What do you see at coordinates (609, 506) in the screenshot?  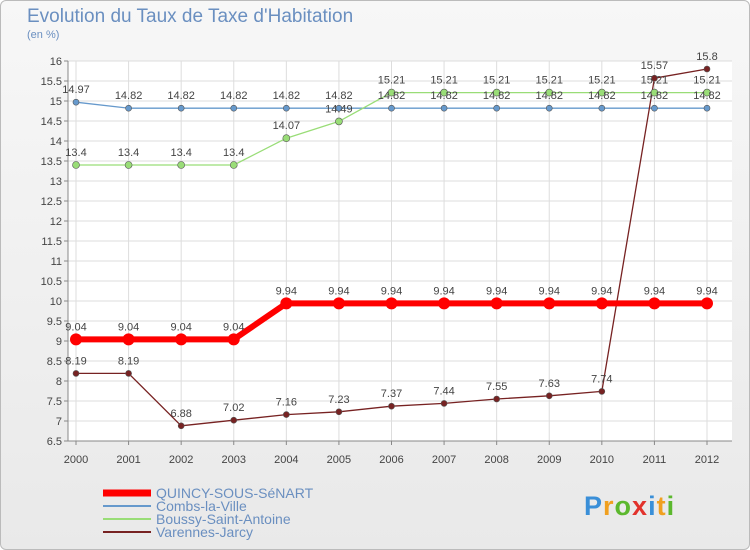 I see `logo-letter: r` at bounding box center [609, 506].